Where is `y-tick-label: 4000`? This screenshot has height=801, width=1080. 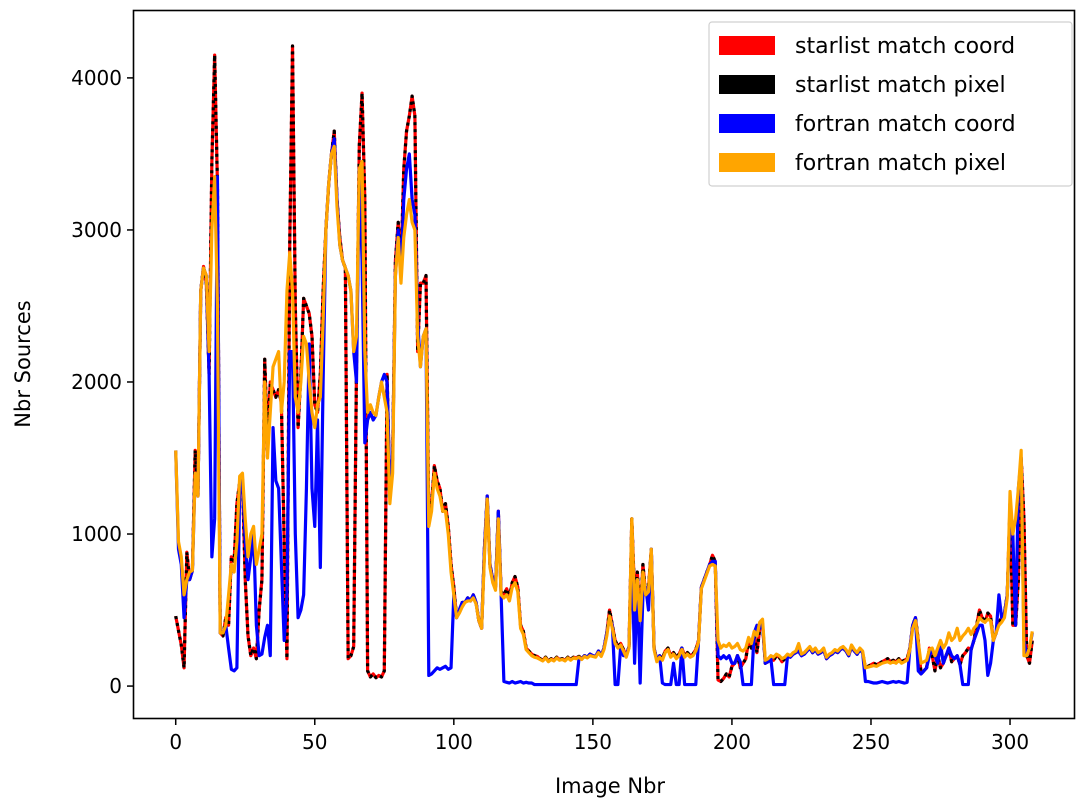 y-tick-label: 4000 is located at coordinates (96, 78).